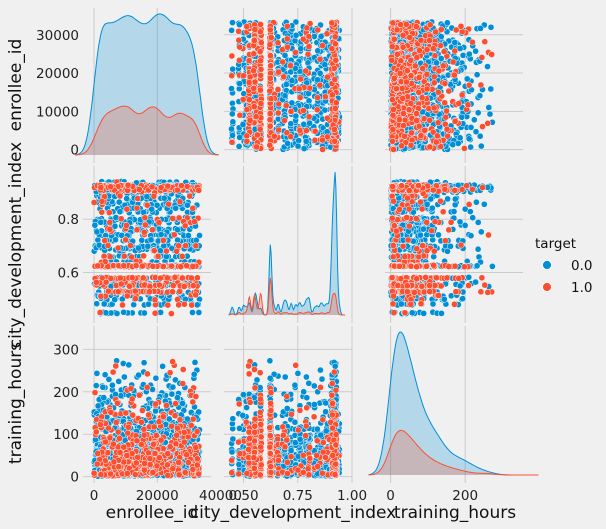 The height and width of the screenshot is (529, 606). I want to click on y-tick-label: 10000, so click(57, 112).